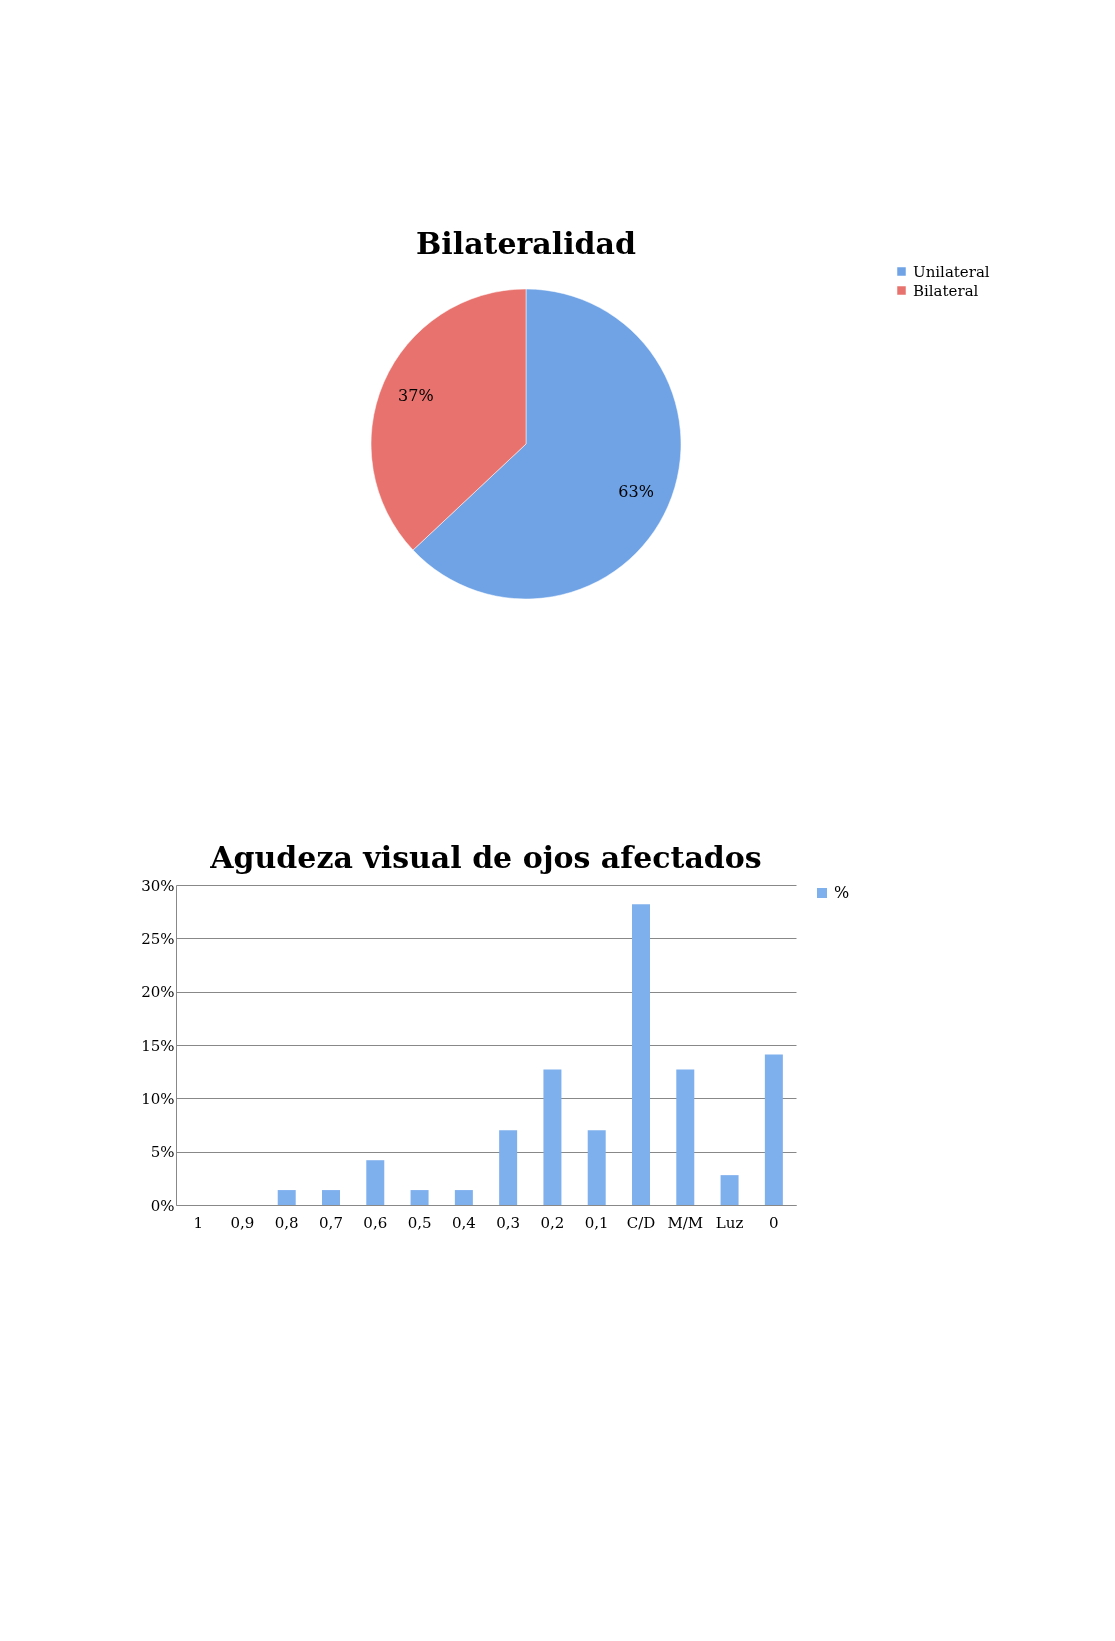  Describe the element at coordinates (198, 1222) in the screenshot. I see `x-tick-label: 1` at that location.